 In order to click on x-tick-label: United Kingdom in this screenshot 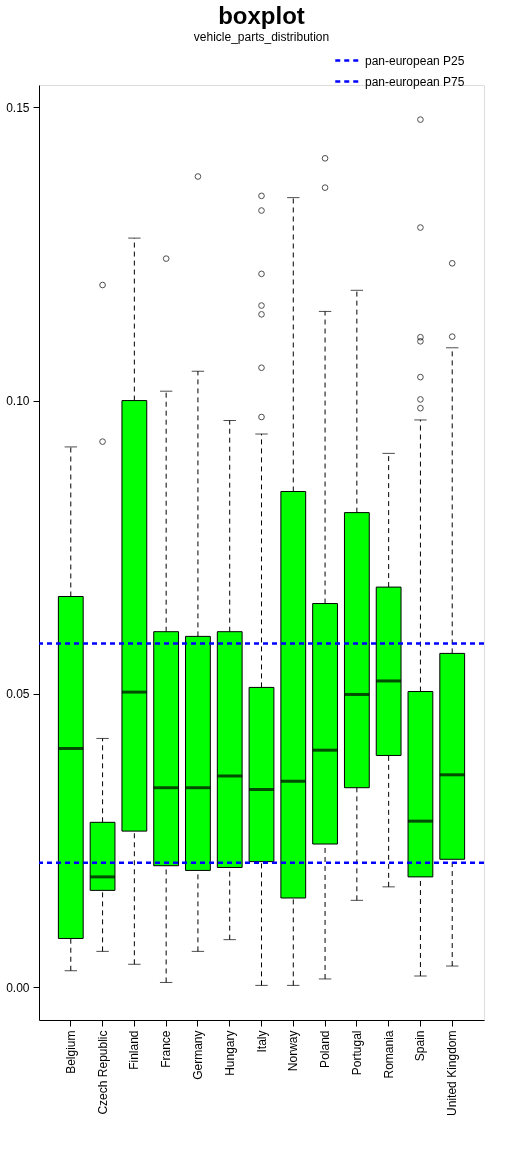, I will do `click(452, 1073)`.